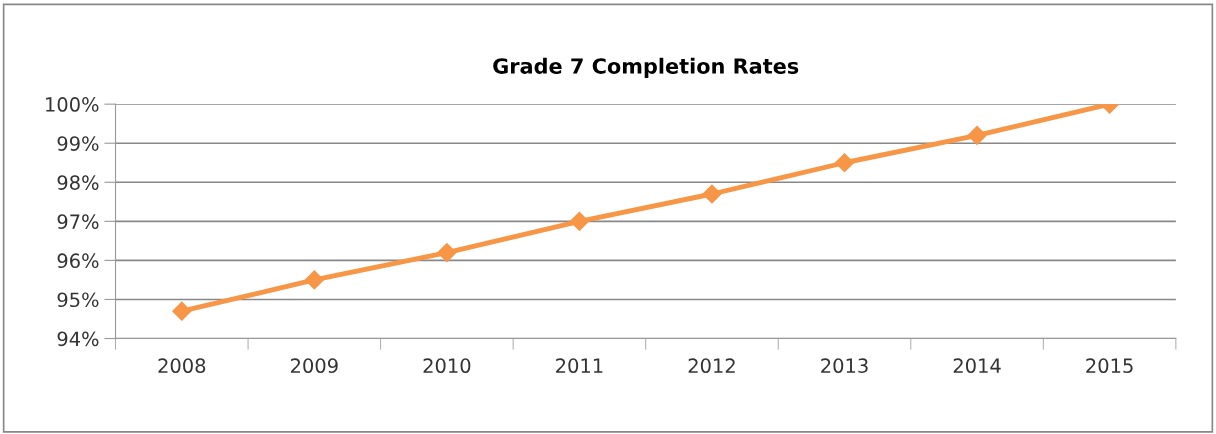  What do you see at coordinates (78, 300) in the screenshot?
I see `y-tick-label: 95%` at bounding box center [78, 300].